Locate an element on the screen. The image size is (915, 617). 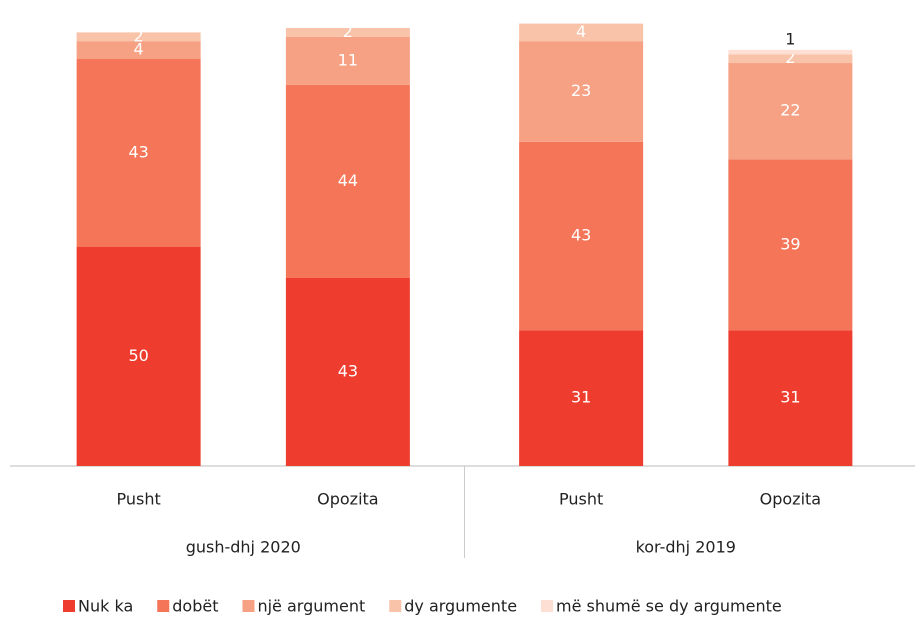
data-label: 1 is located at coordinates (790, 38).